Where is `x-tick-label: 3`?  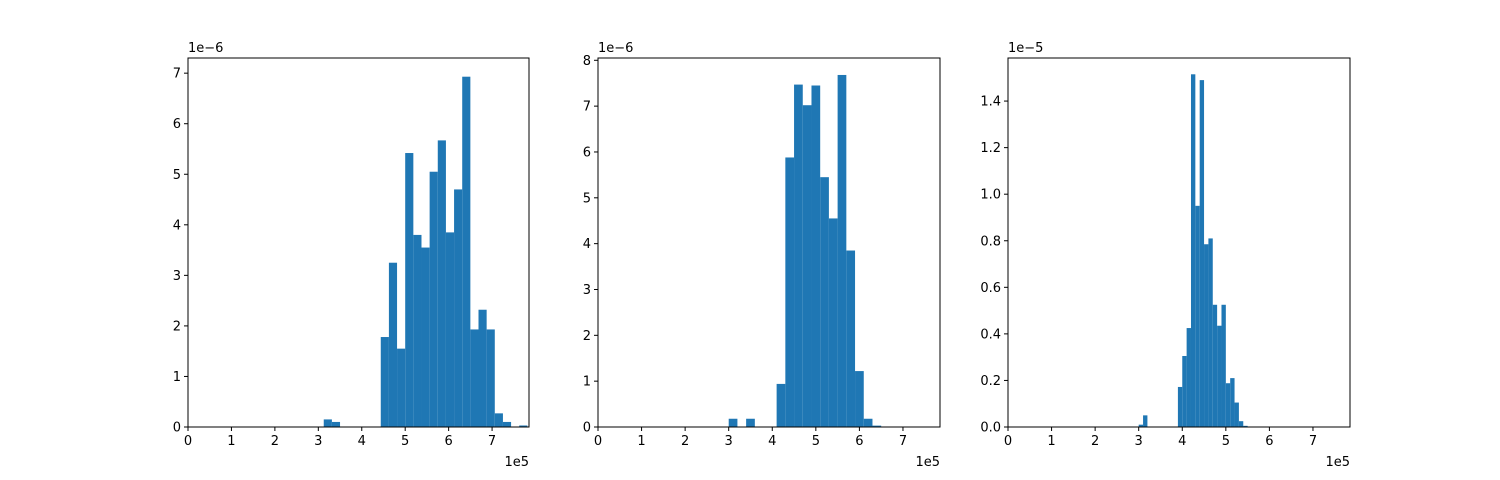 x-tick-label: 3 is located at coordinates (318, 441).